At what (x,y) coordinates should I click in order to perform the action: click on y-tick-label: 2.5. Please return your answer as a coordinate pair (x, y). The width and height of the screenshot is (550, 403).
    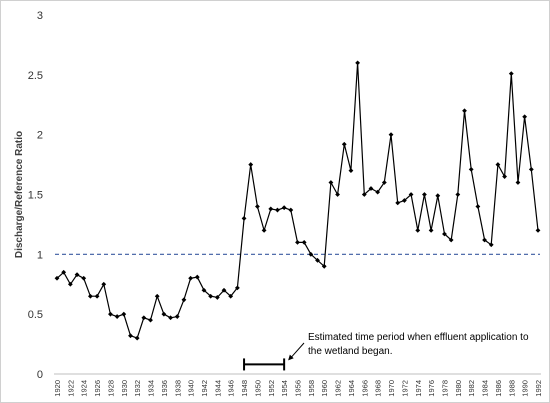
    Looking at the image, I should click on (35, 76).